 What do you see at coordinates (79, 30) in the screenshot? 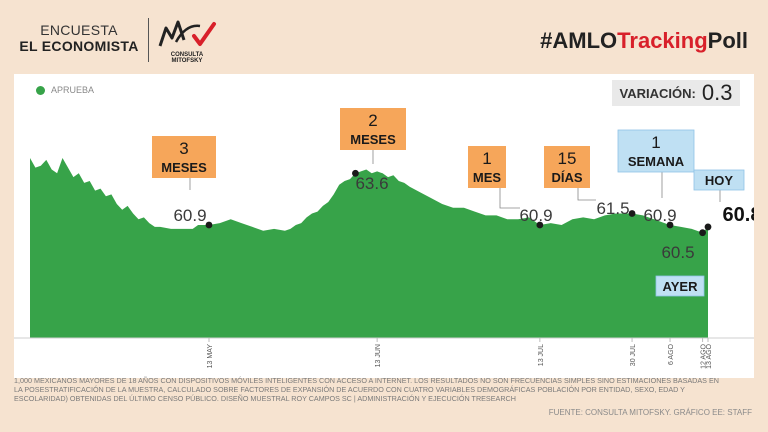
I see `brand-line1: ENCUESTA` at bounding box center [79, 30].